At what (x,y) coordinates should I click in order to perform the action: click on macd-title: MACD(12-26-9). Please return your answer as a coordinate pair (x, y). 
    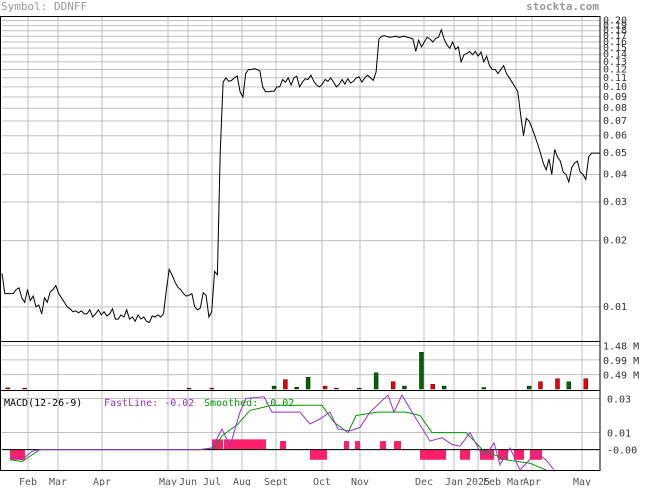
    Looking at the image, I should click on (43, 403).